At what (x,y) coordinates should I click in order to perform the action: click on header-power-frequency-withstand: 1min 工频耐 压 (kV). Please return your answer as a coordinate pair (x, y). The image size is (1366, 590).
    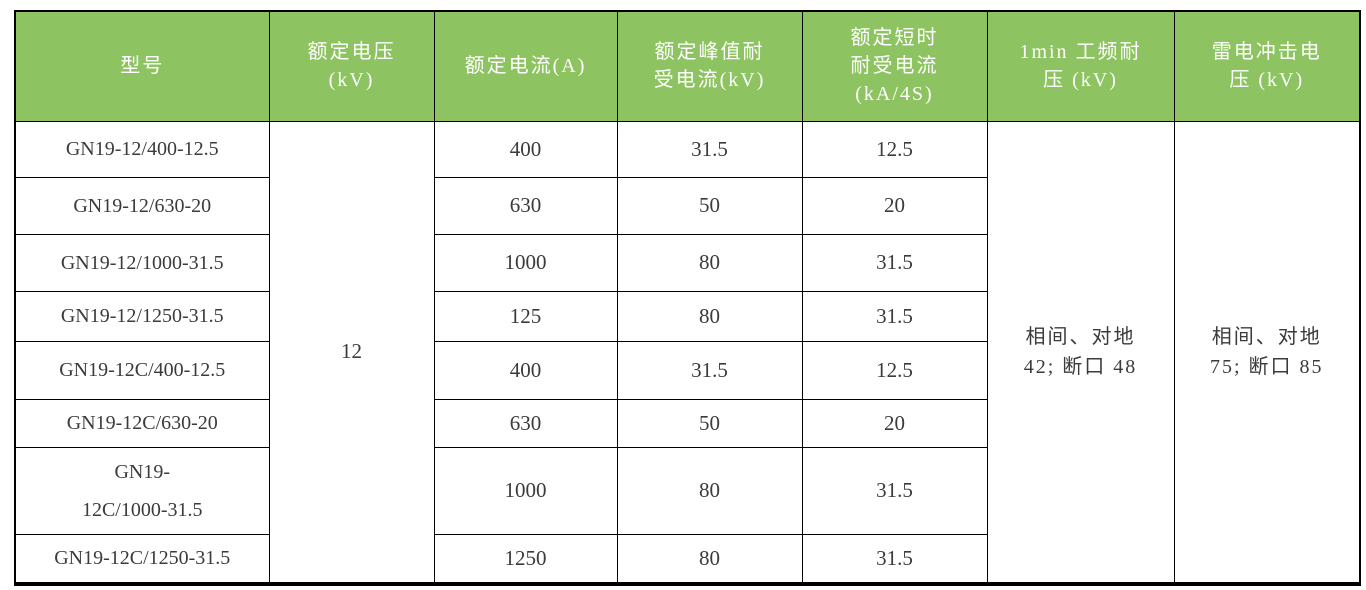
    Looking at the image, I should click on (1080, 66).